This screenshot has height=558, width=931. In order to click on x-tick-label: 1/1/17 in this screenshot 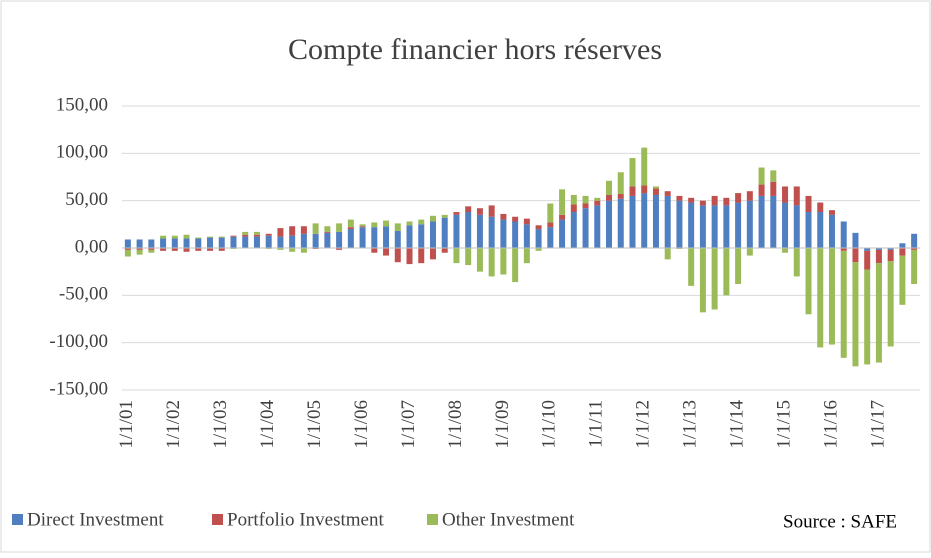, I will do `click(877, 424)`.